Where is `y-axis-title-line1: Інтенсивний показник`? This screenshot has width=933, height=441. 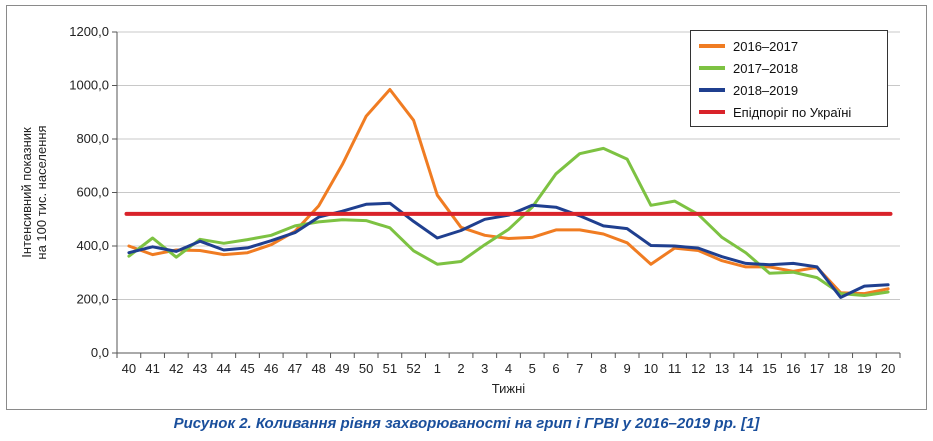
y-axis-title-line1: Інтенсивний показник is located at coordinates (26, 192).